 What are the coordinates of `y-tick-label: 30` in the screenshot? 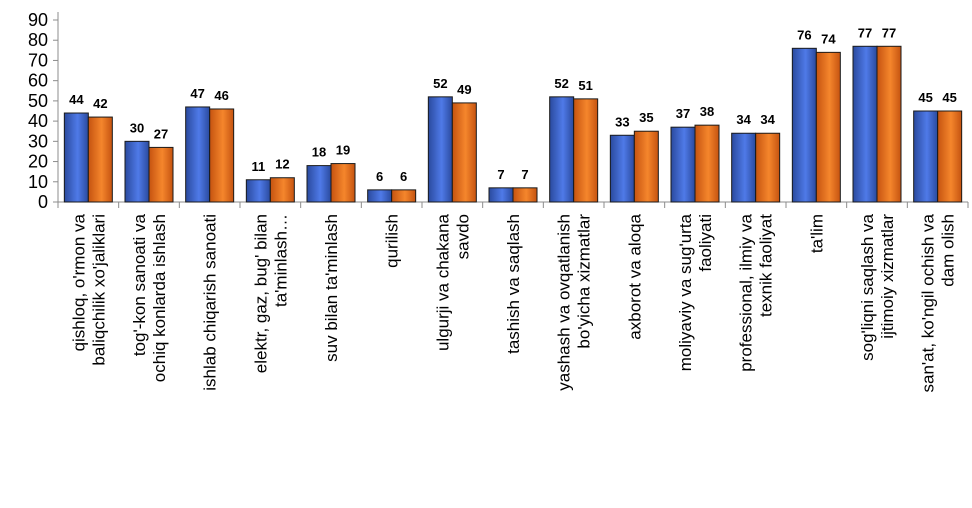 It's located at (38, 141).